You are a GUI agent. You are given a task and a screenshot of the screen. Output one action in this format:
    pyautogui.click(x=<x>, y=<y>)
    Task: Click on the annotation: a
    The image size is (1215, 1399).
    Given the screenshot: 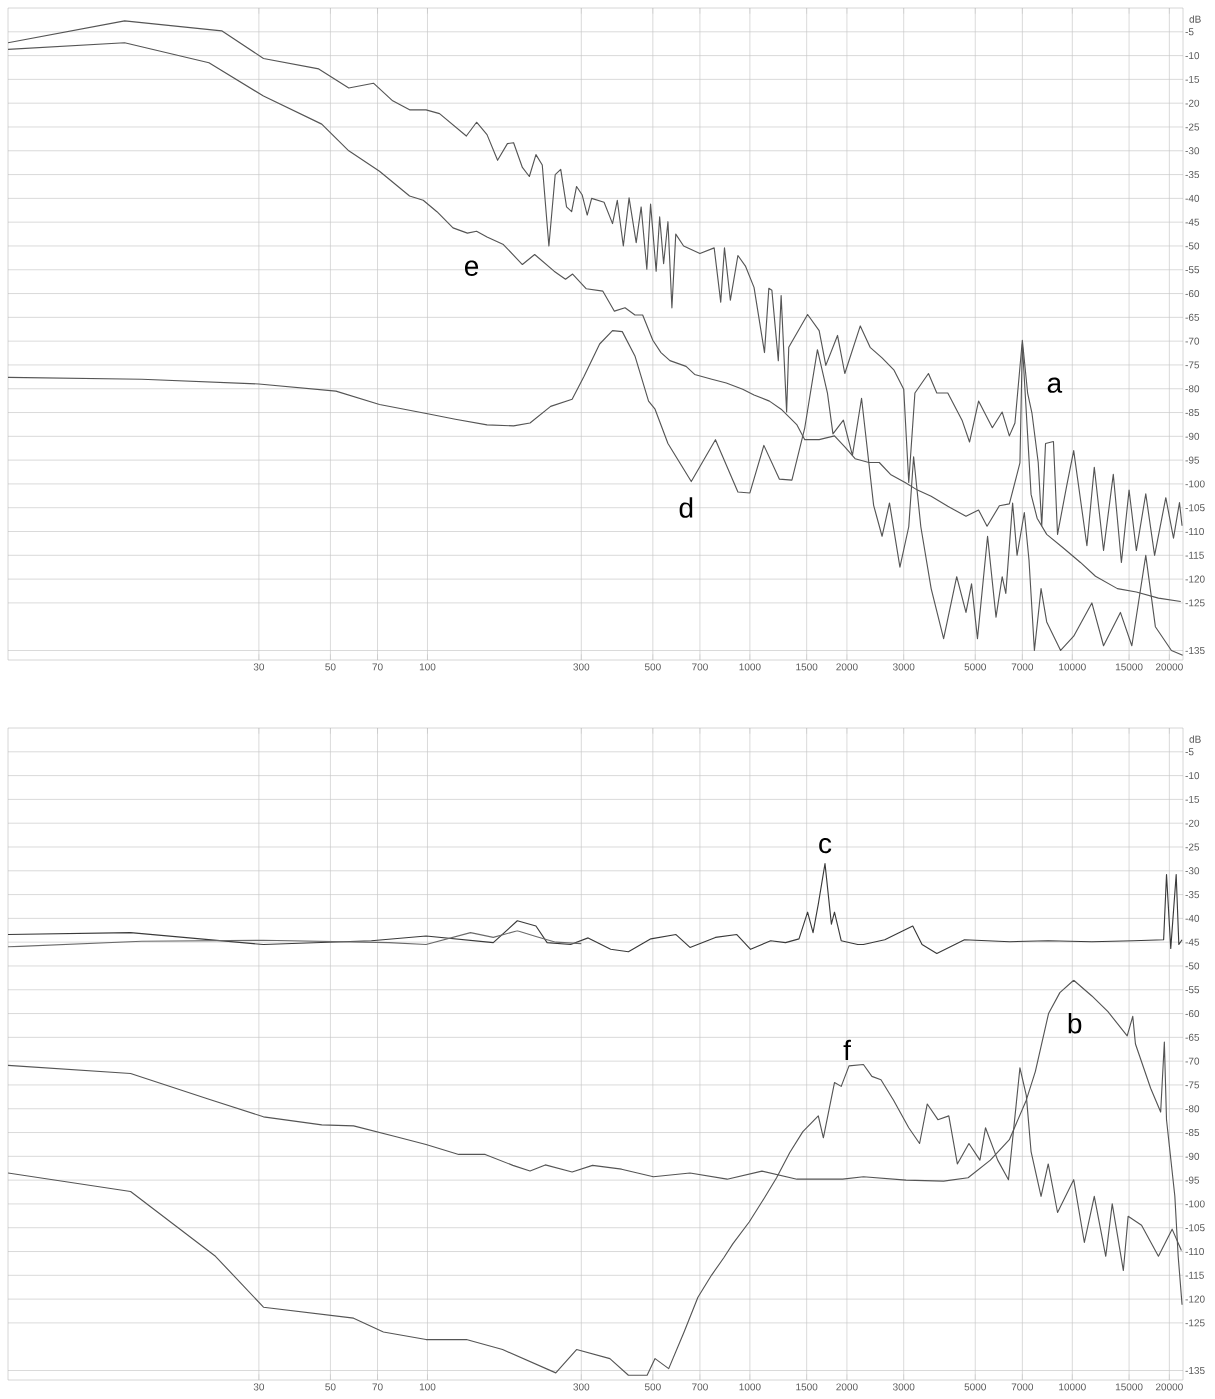 What is the action you would take?
    pyautogui.click(x=1055, y=385)
    